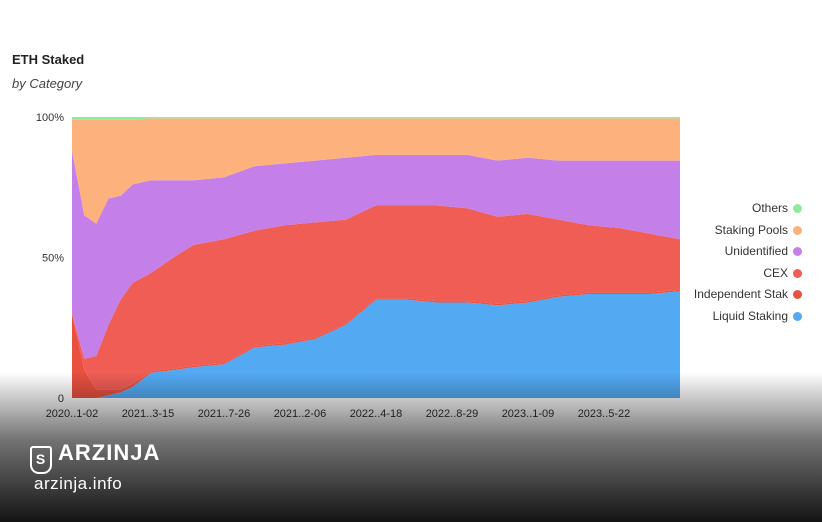 Image resolution: width=822 pixels, height=522 pixels. Describe the element at coordinates (300, 414) in the screenshot. I see `x-tick-label: 2021..2-06` at that location.